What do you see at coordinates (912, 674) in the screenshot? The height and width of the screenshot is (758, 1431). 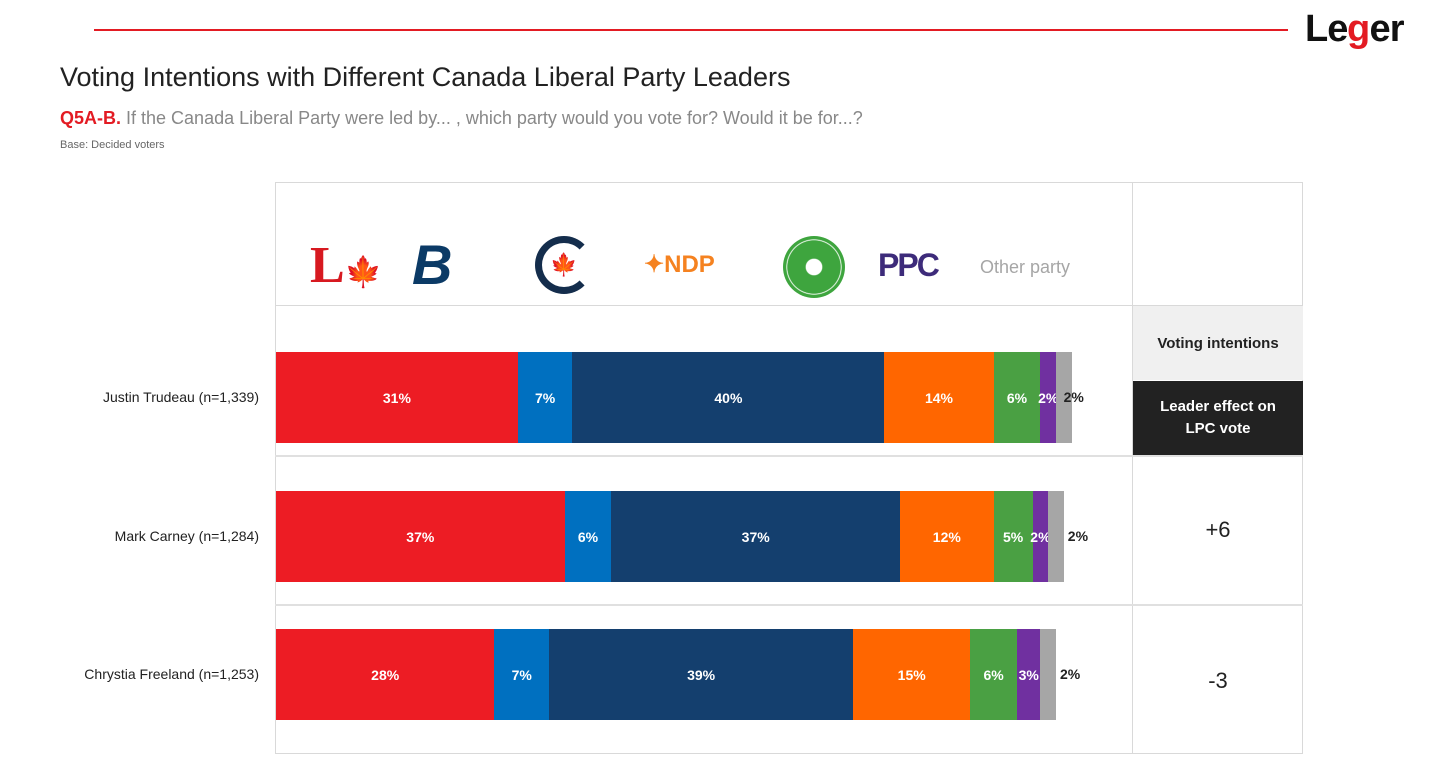 I see `bar-segment: 15%` at bounding box center [912, 674].